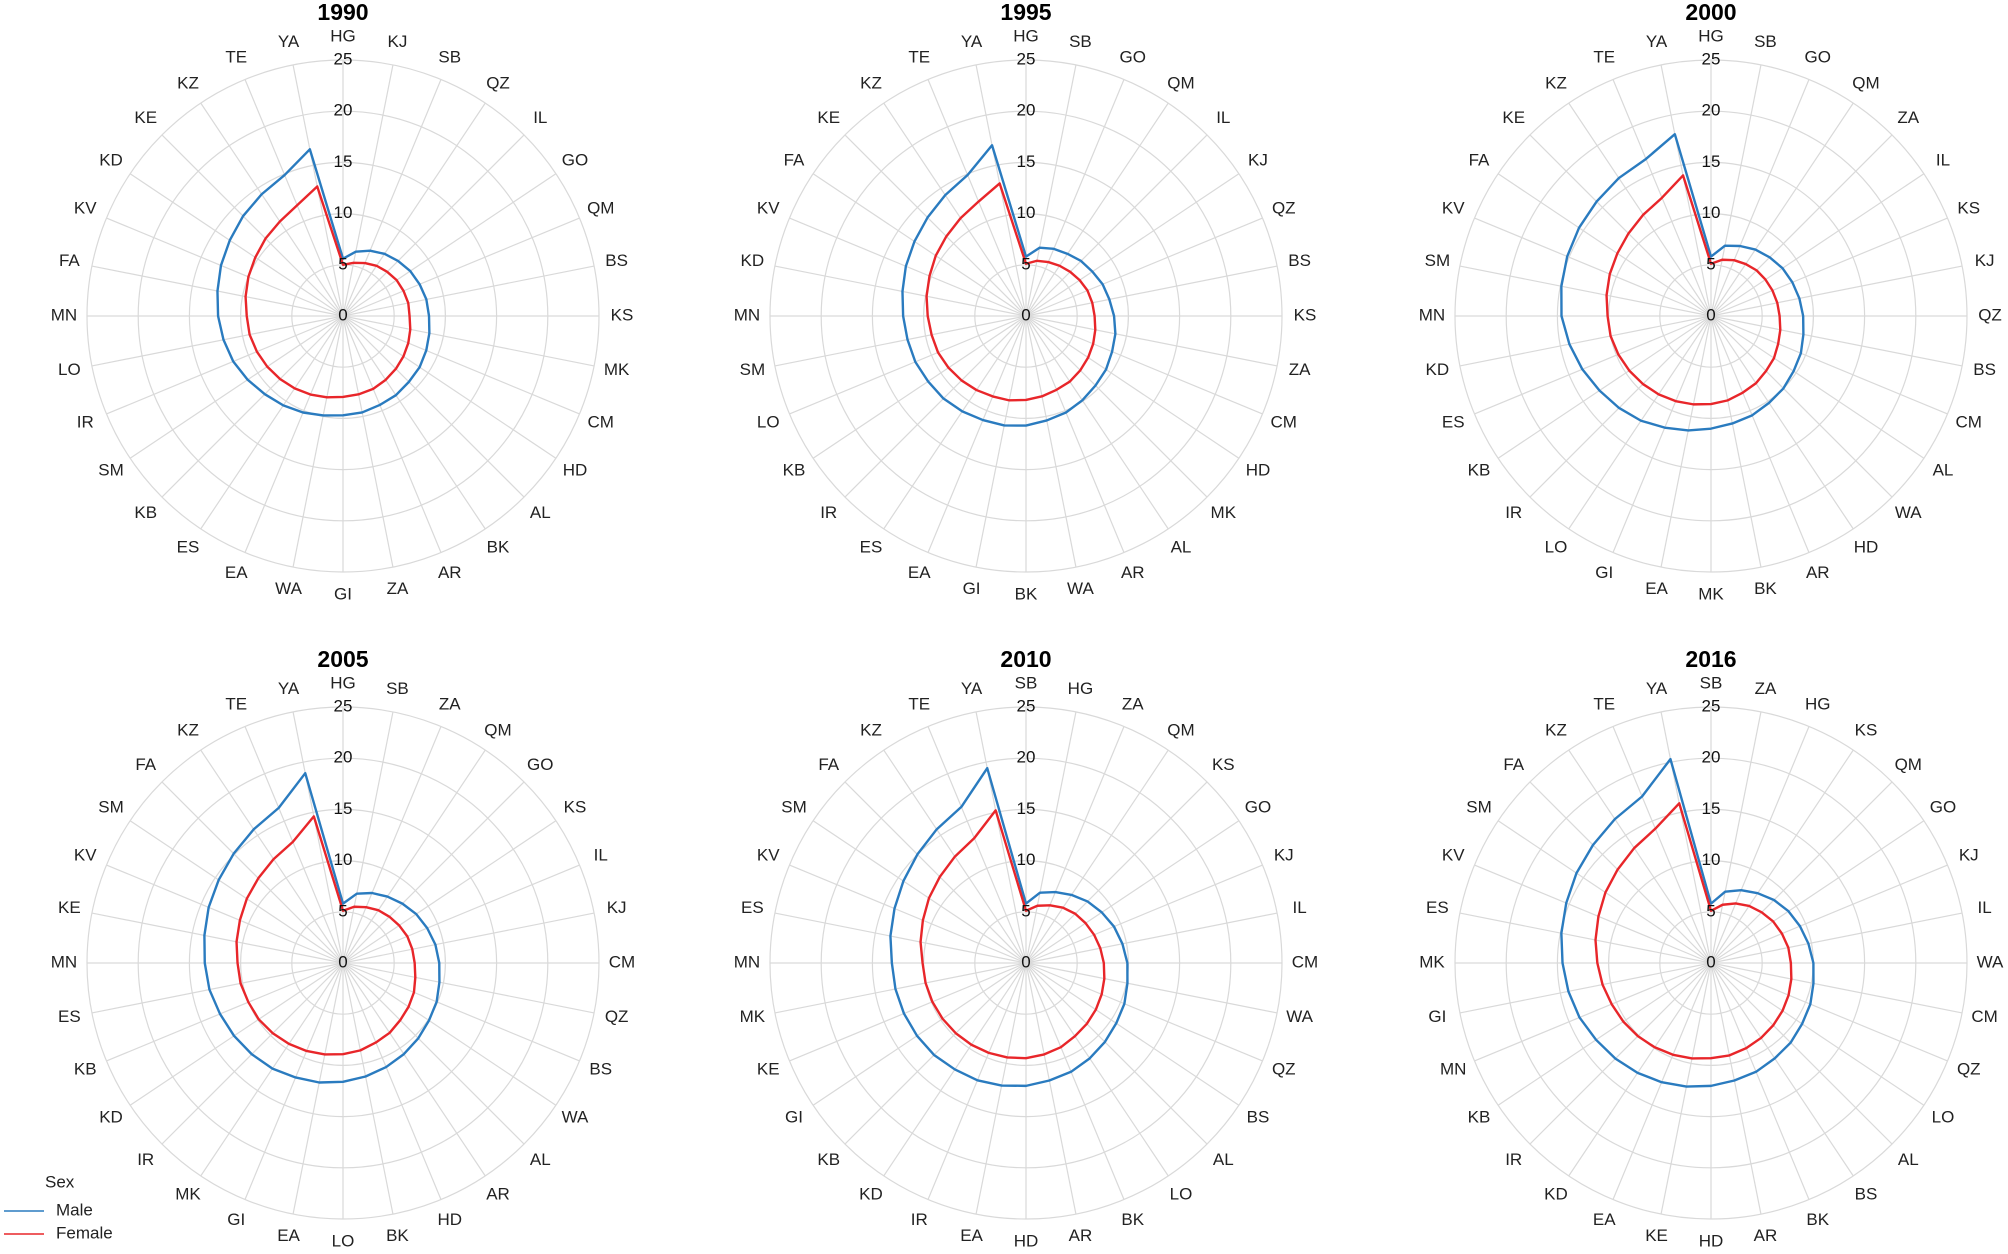  Describe the element at coordinates (1513, 117) in the screenshot. I see `category-label: KE` at that location.